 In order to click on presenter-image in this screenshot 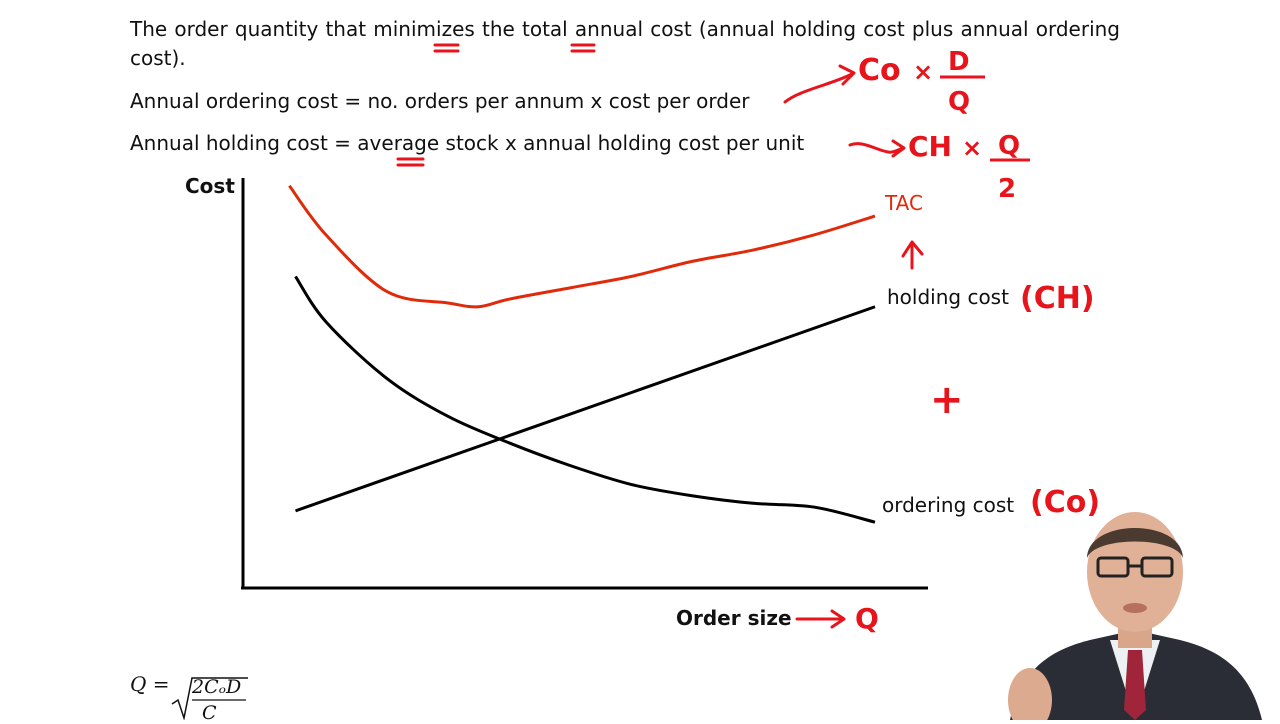, I will do `click(1135, 616)`.